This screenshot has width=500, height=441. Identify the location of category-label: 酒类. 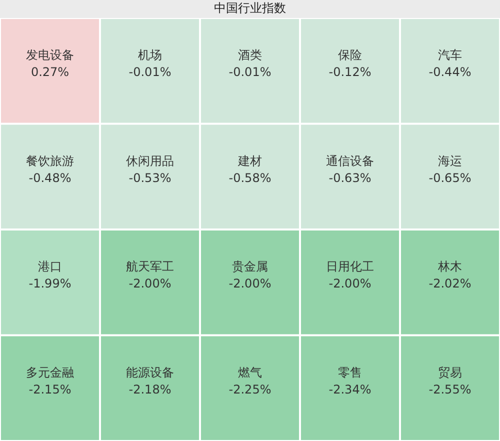
(250, 55).